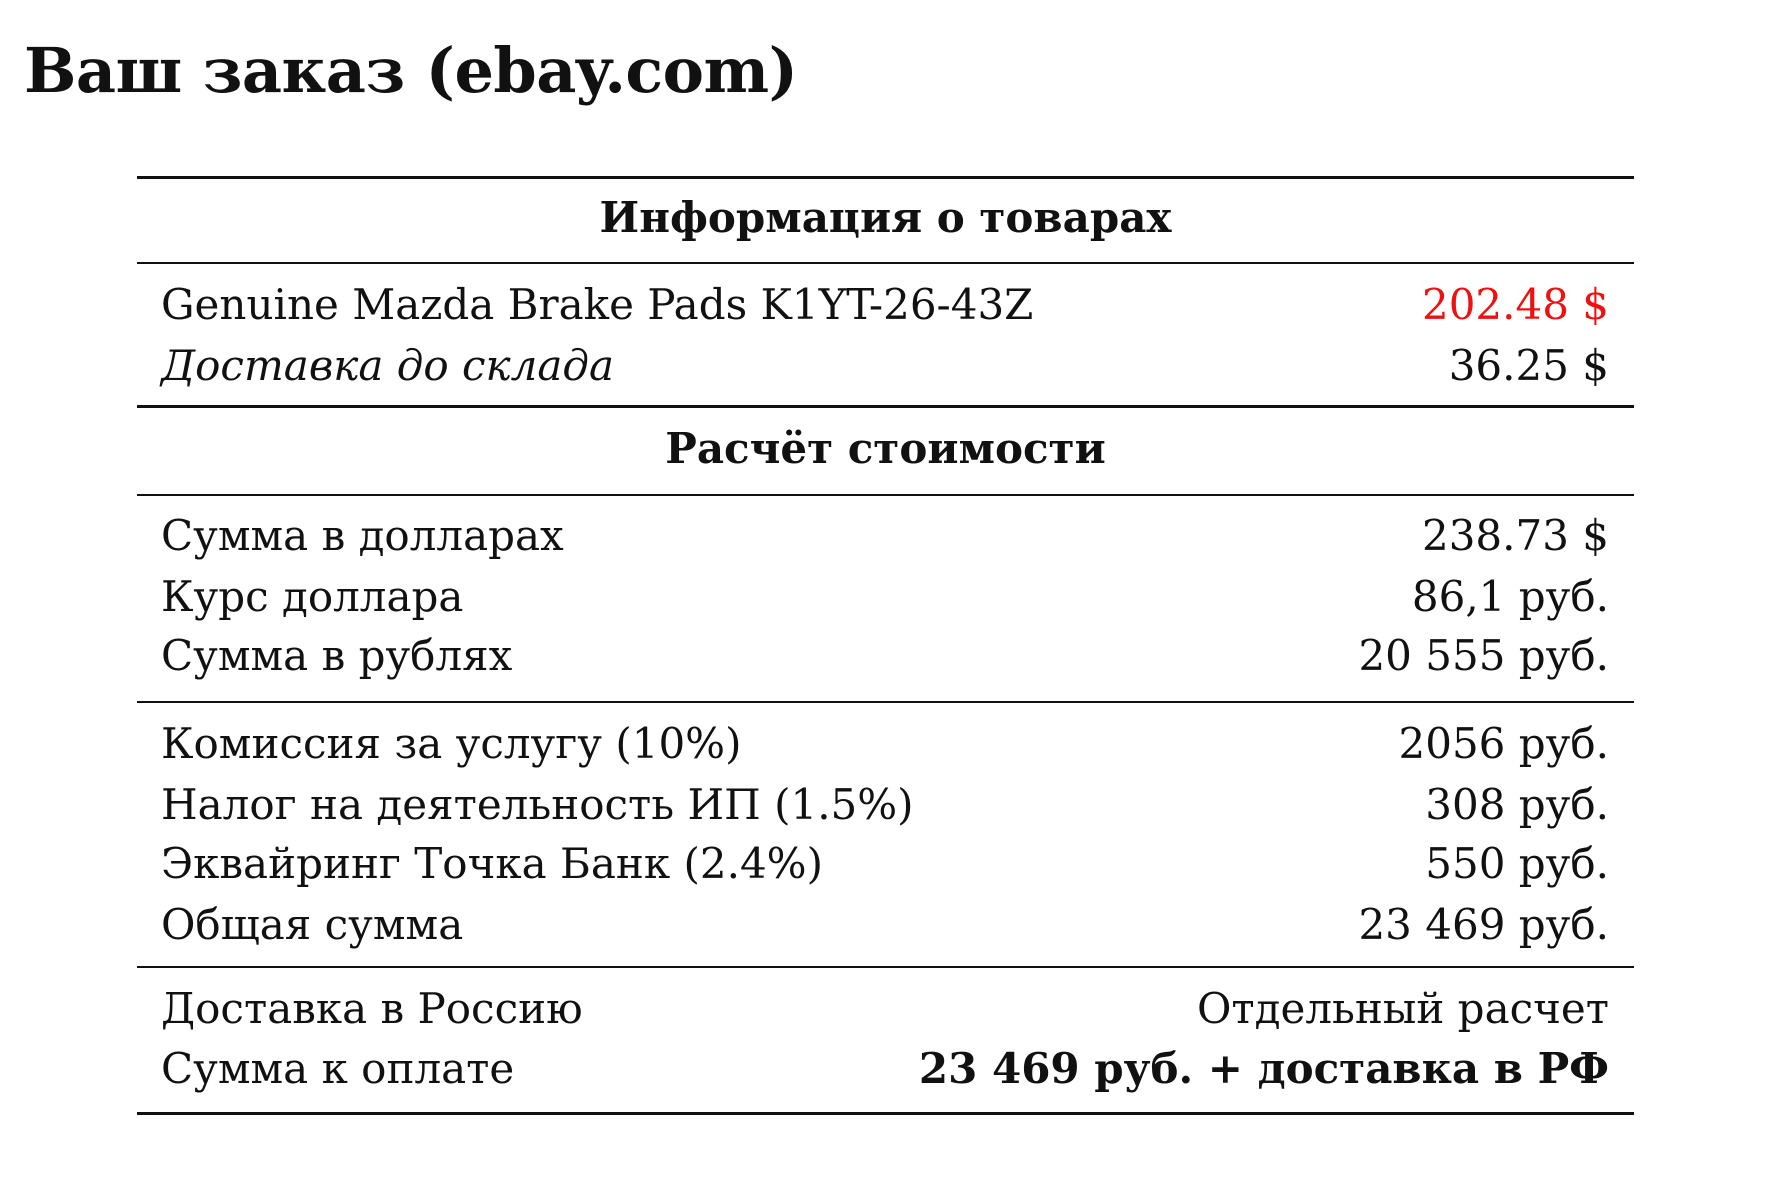 The image size is (1775, 1192). I want to click on russia-shipping-row: Доставка в Россию Отдельный расчет, so click(885, 1009).